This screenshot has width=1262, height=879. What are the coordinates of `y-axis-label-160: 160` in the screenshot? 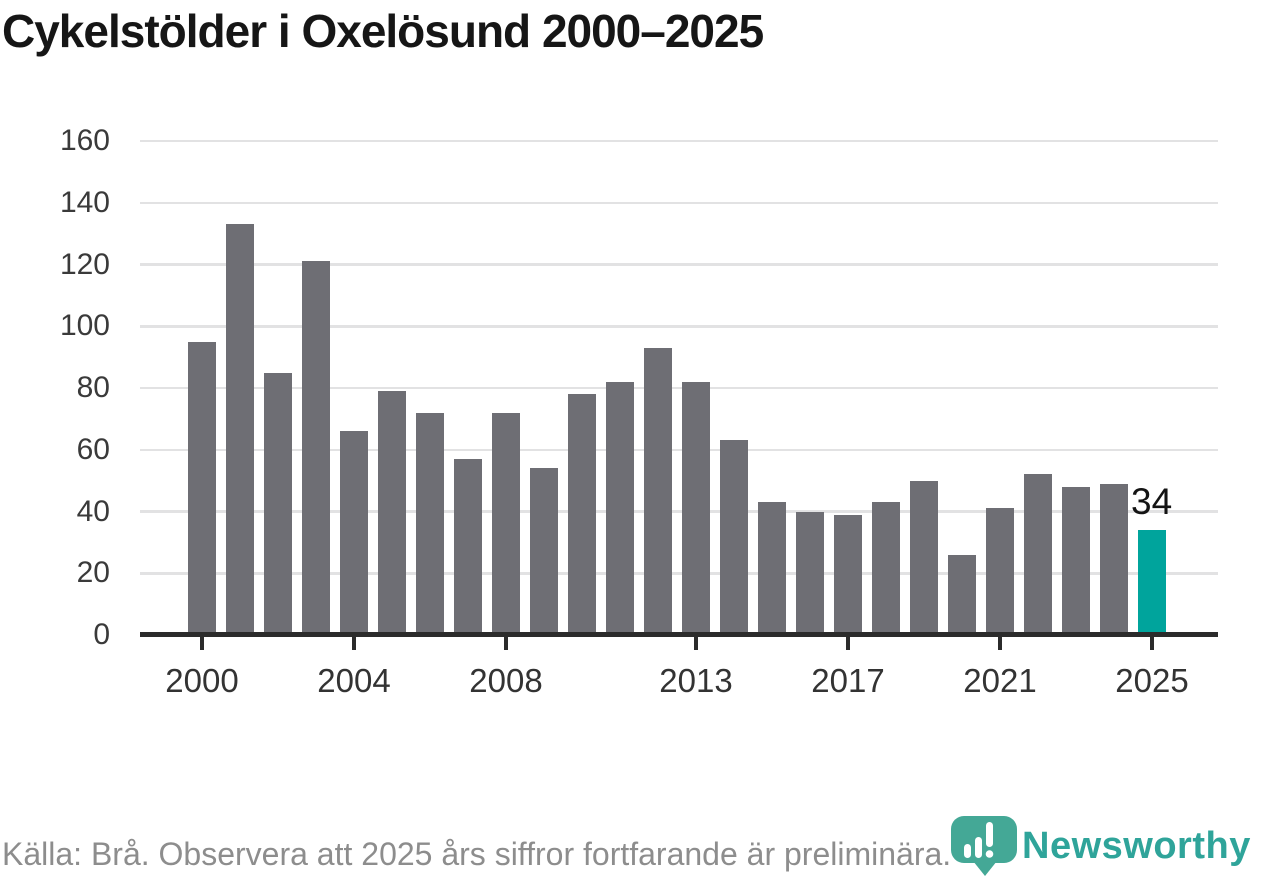 It's located at (84, 140).